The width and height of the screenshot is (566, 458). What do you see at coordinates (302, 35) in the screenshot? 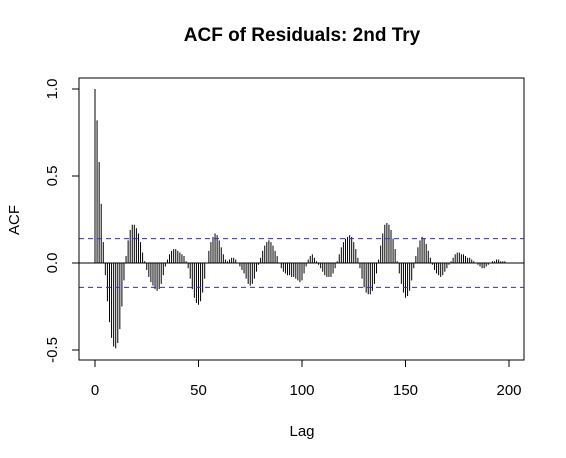
I see `chart-title: ACF of Residuals: 2nd Try` at bounding box center [302, 35].